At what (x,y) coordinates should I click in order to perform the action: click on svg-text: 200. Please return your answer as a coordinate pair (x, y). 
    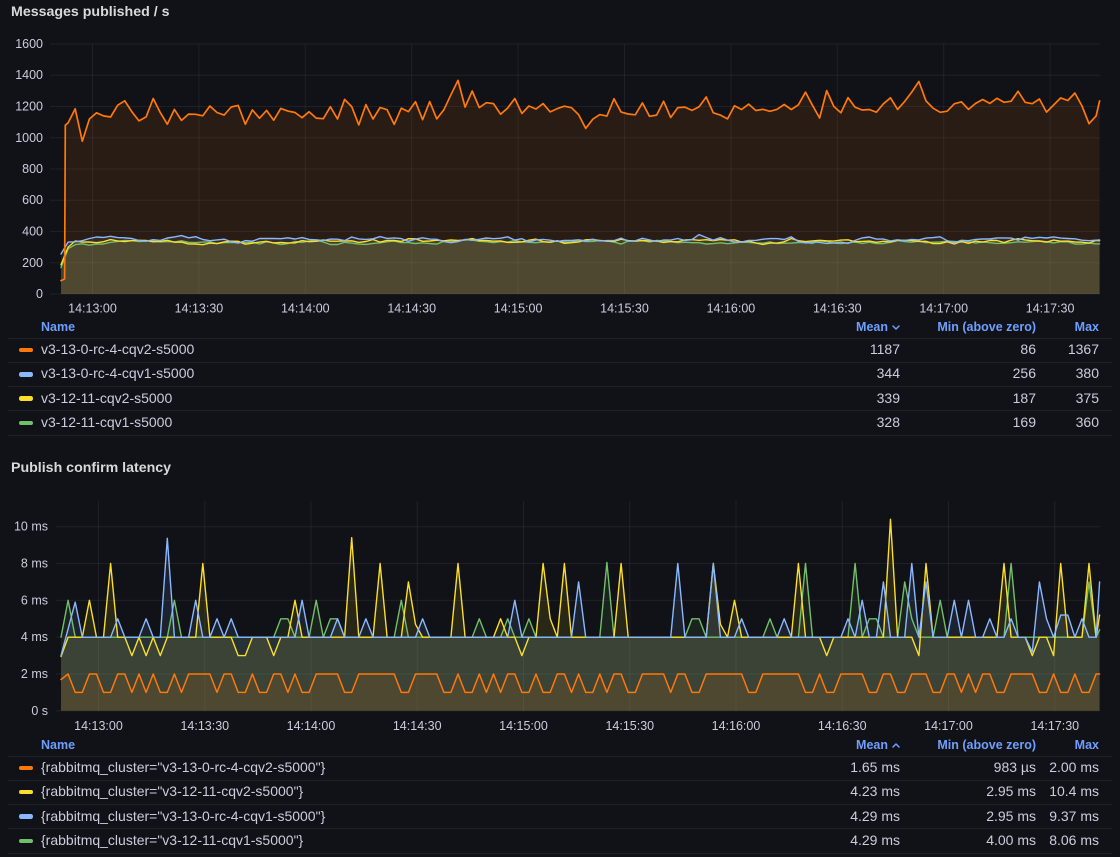
    Looking at the image, I should click on (32, 263).